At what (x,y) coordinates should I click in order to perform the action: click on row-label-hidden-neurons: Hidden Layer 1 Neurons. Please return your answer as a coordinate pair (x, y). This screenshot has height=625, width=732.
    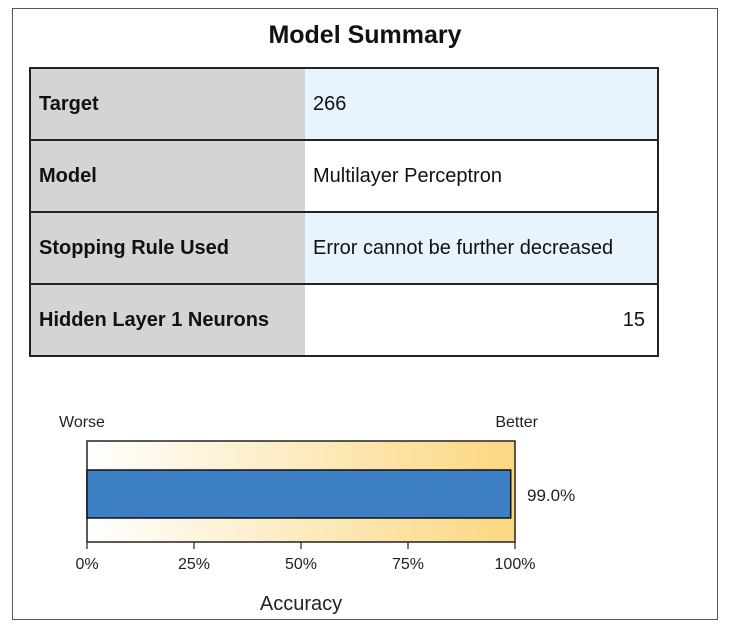
    Looking at the image, I should click on (167, 320).